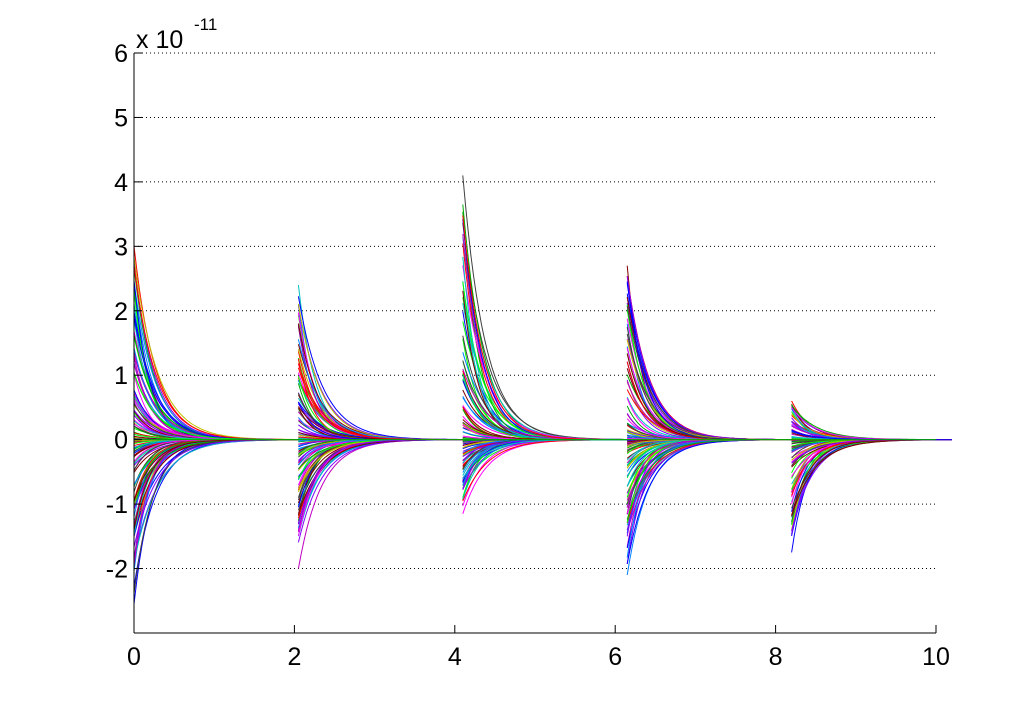 The image size is (1034, 712). Describe the element at coordinates (205, 24) in the screenshot. I see `y-exponent-power: -11` at that location.